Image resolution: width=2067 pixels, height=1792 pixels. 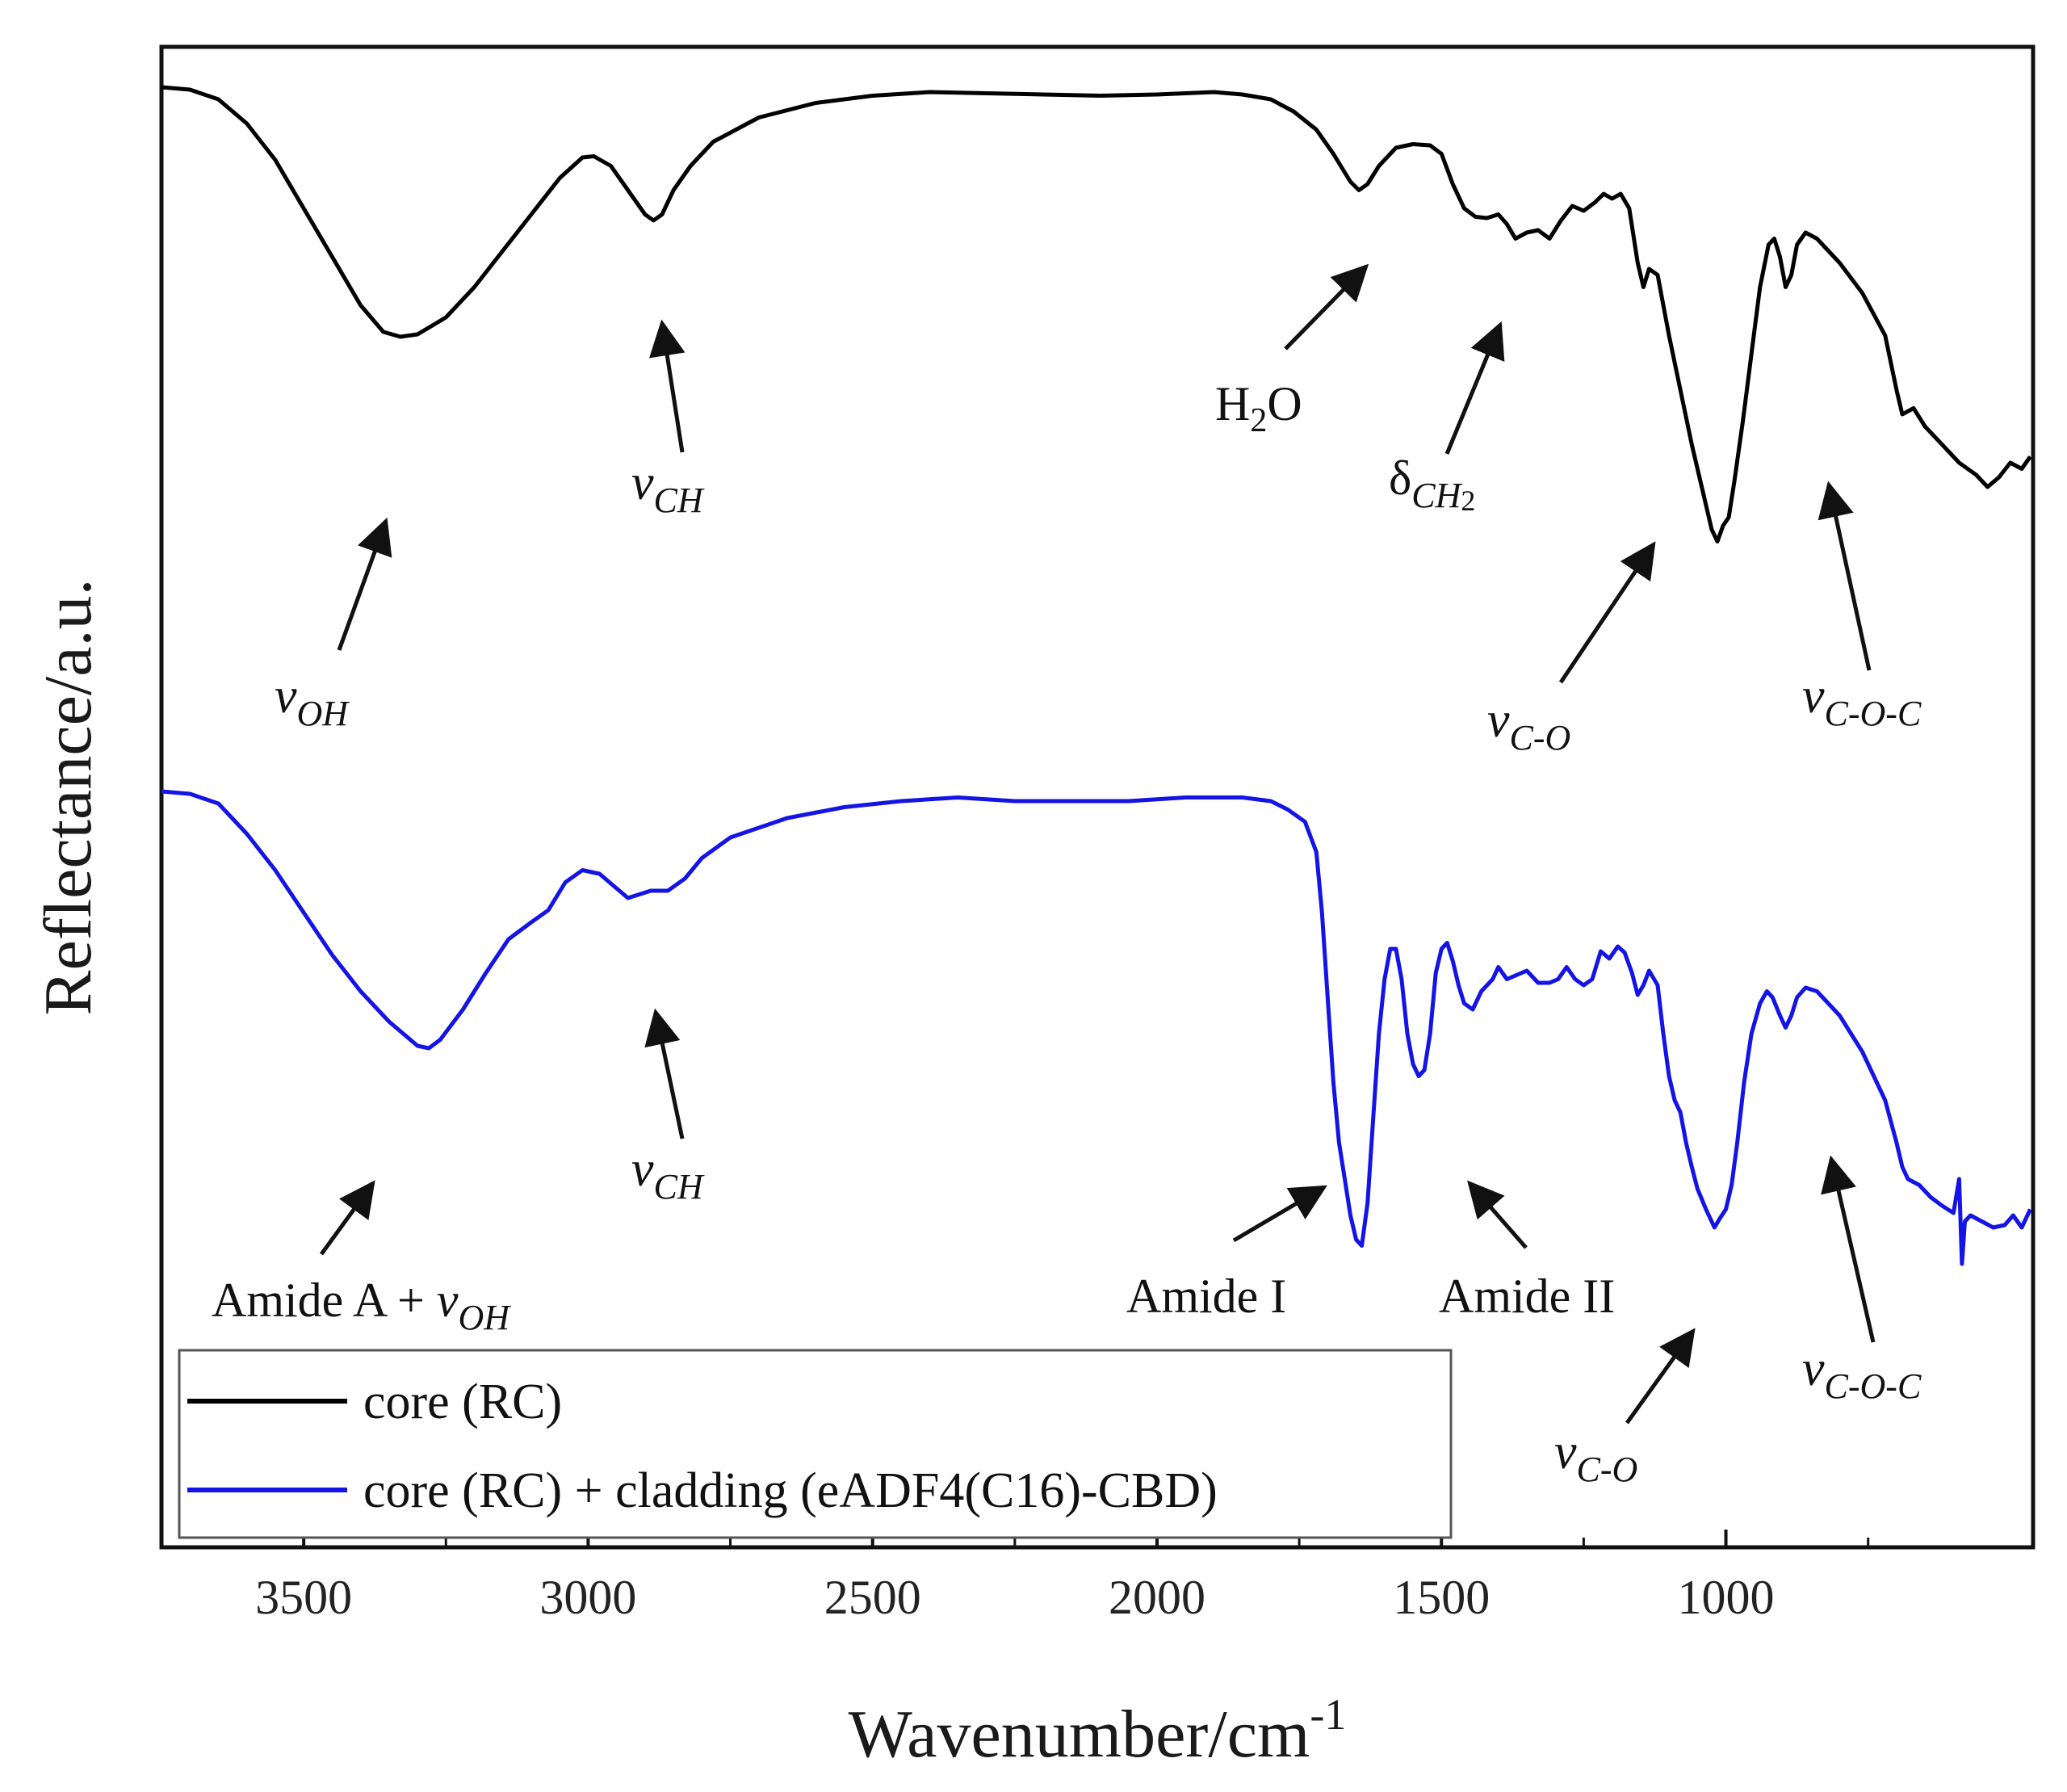 What do you see at coordinates (312, 701) in the screenshot?
I see `label-voh: vOH` at bounding box center [312, 701].